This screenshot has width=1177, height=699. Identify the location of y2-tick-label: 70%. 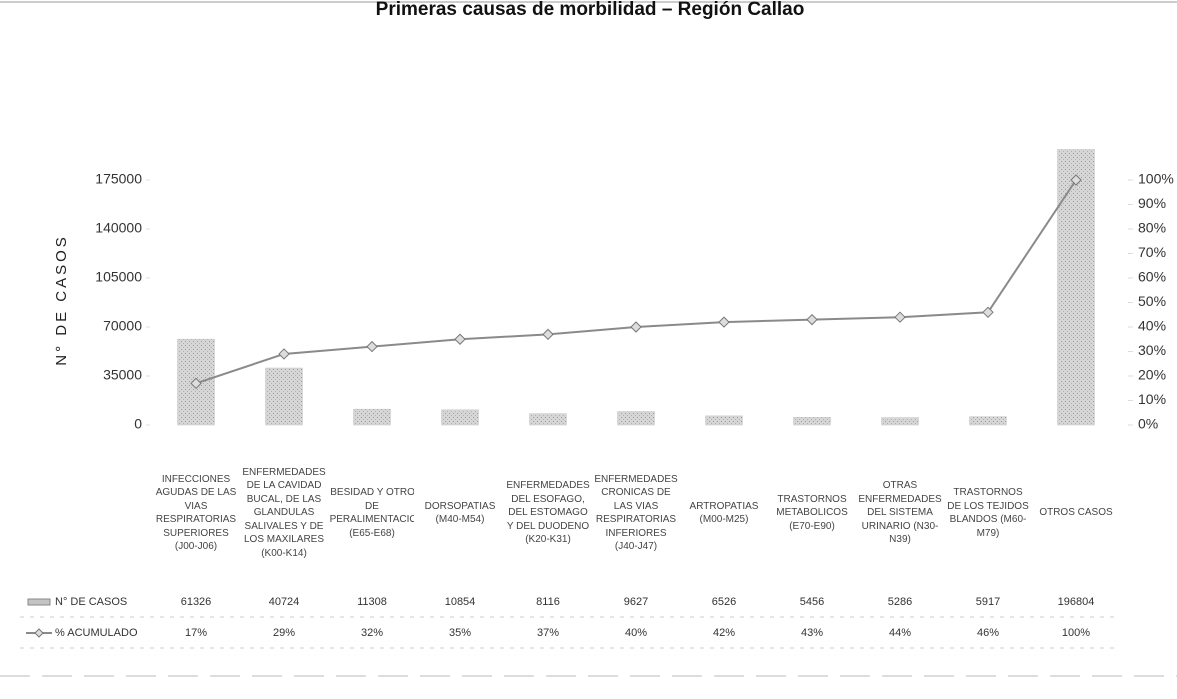
(1152, 252).